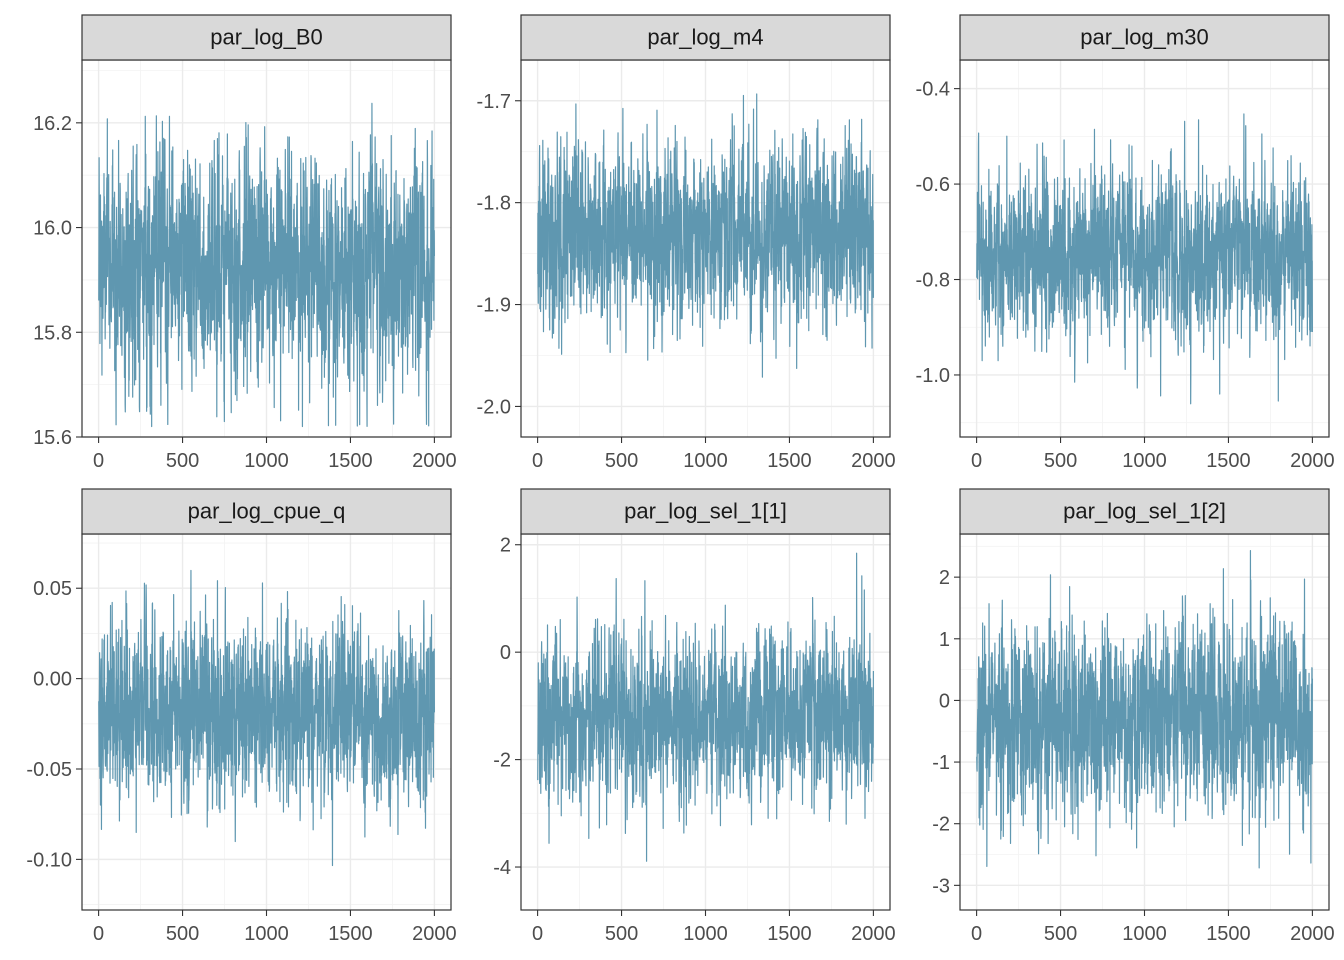 The width and height of the screenshot is (1344, 960). I want to click on y-tick-label: -1.7, so click(494, 102).